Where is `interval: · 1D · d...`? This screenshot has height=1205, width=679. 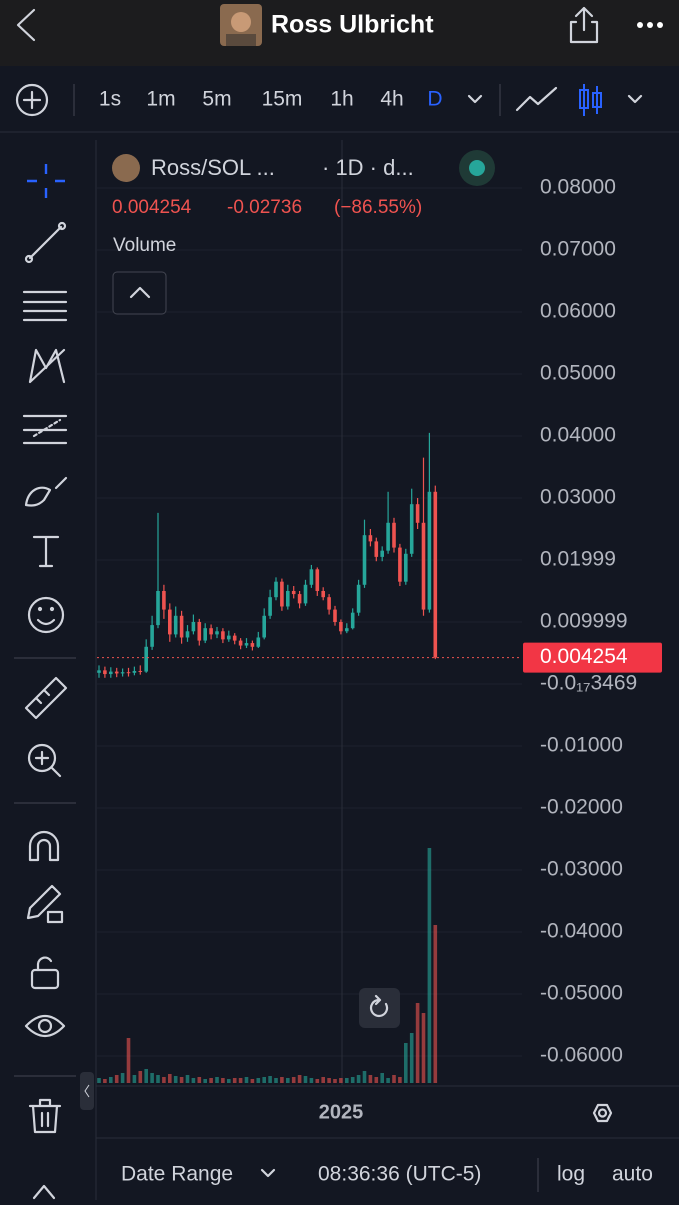 interval: · 1D · d... is located at coordinates (368, 167).